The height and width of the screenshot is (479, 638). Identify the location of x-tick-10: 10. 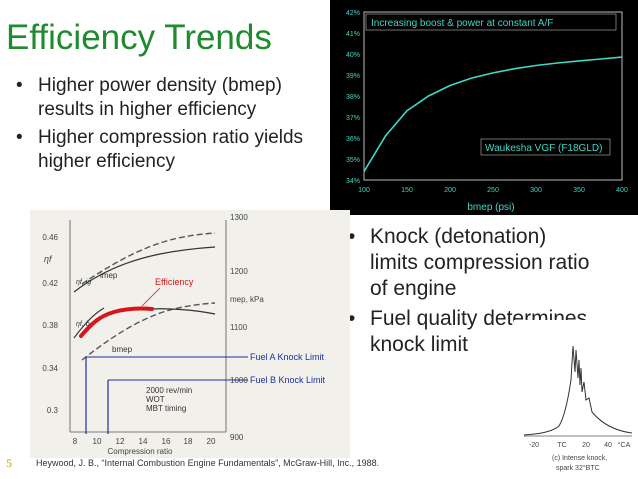
(97, 441).